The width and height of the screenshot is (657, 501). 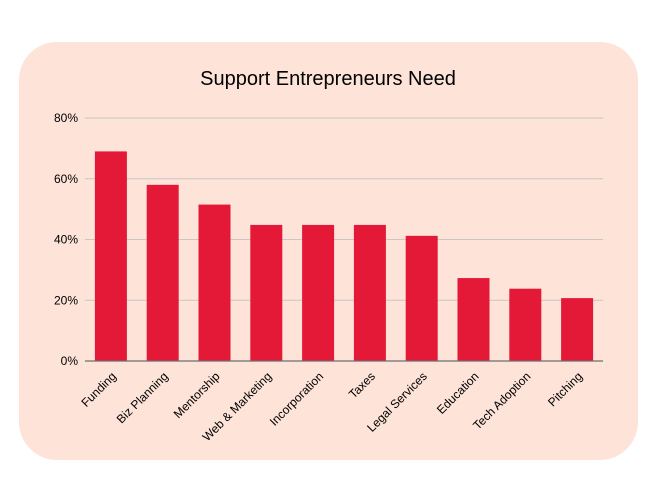 What do you see at coordinates (577, 329) in the screenshot?
I see `bar-pitching` at bounding box center [577, 329].